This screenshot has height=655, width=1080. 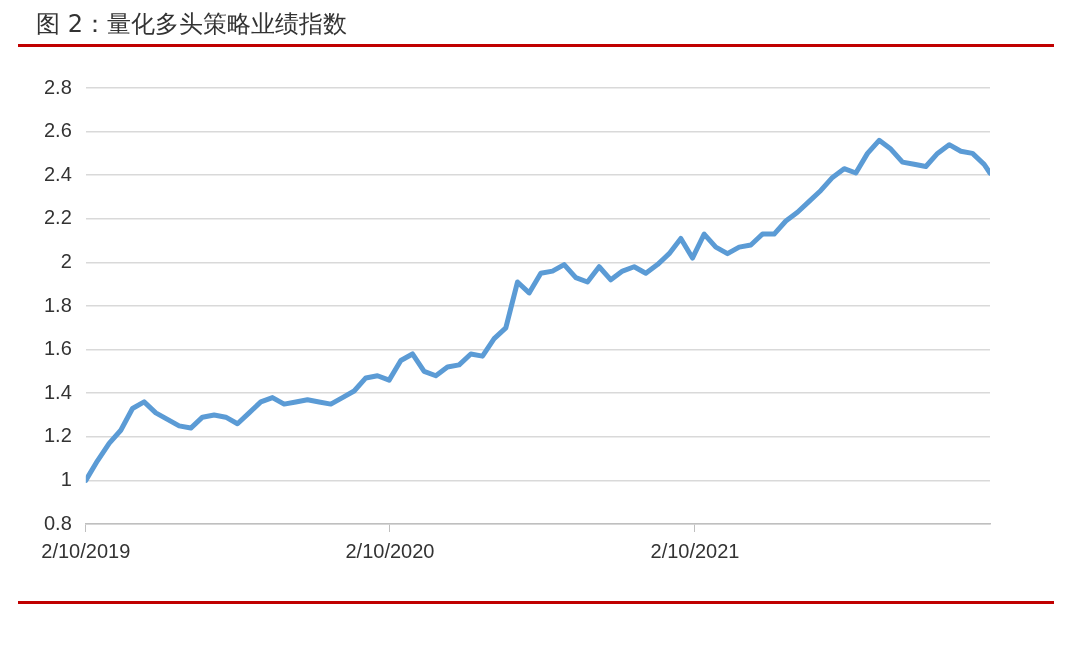 What do you see at coordinates (57, 522) in the screenshot?
I see `y-tick-label: 0.8` at bounding box center [57, 522].